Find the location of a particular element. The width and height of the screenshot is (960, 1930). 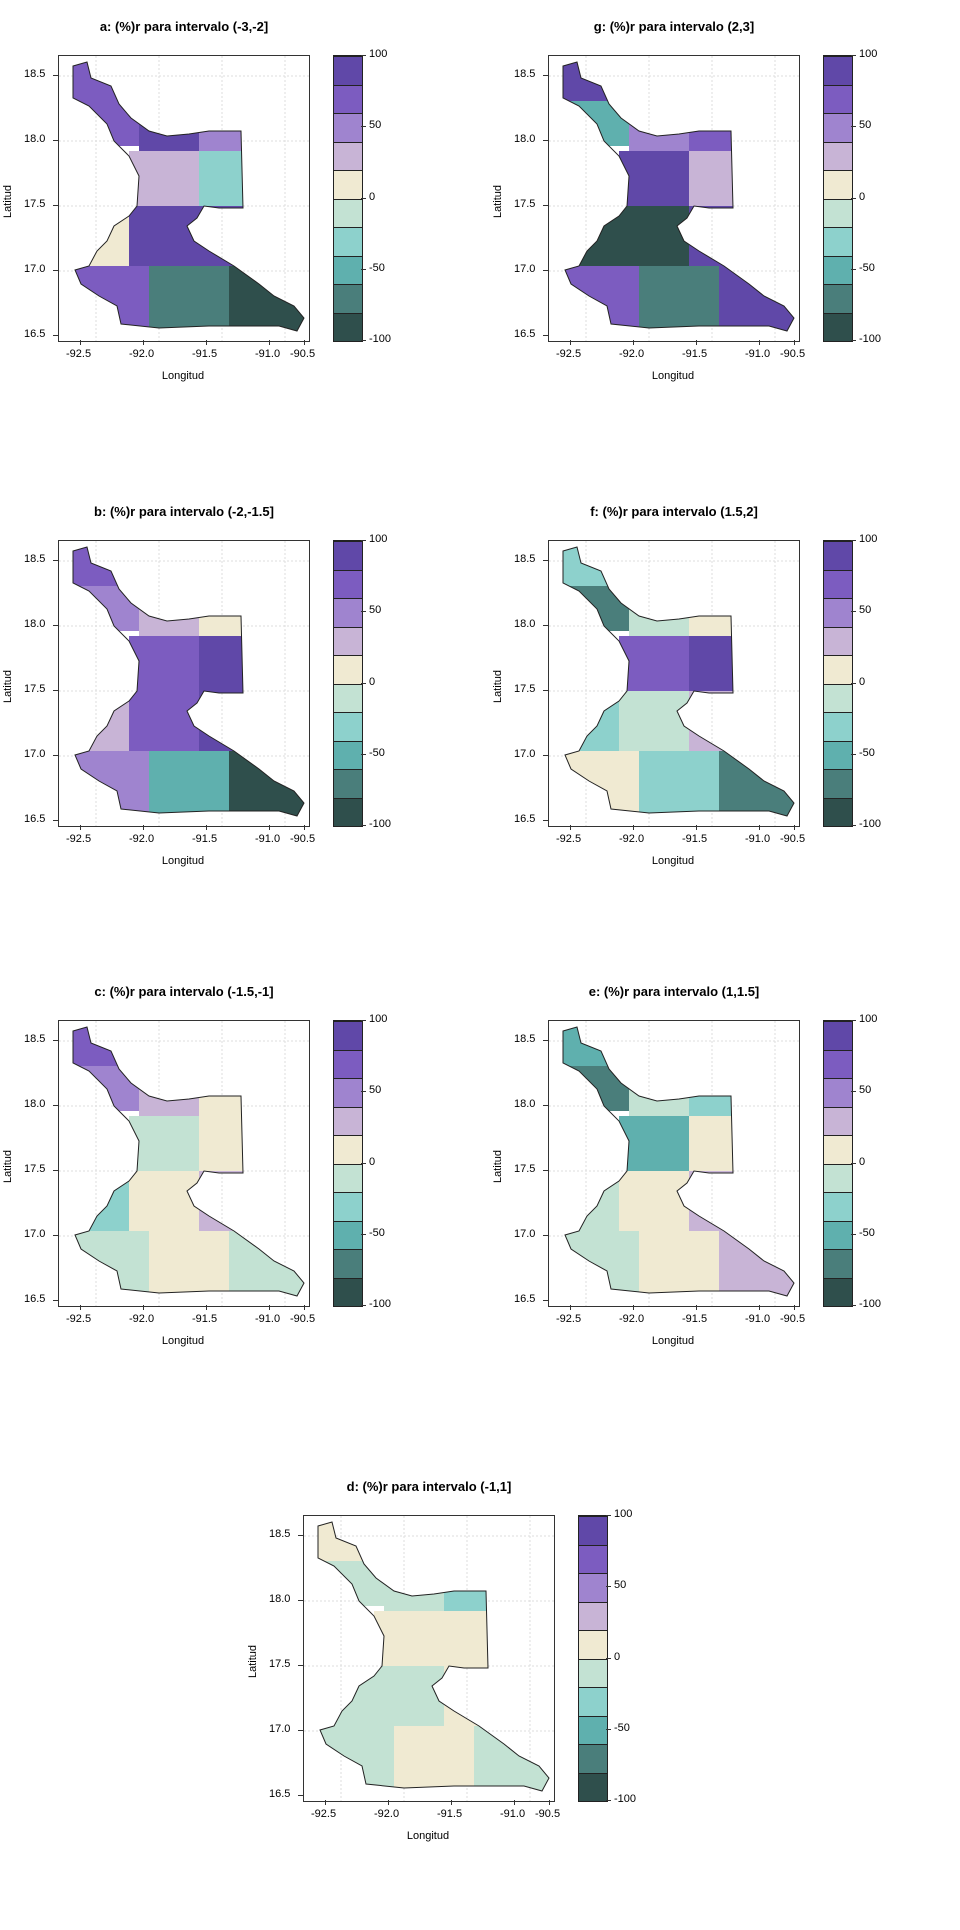

y-tick-label: 16.5 is located at coordinates (35, 334).